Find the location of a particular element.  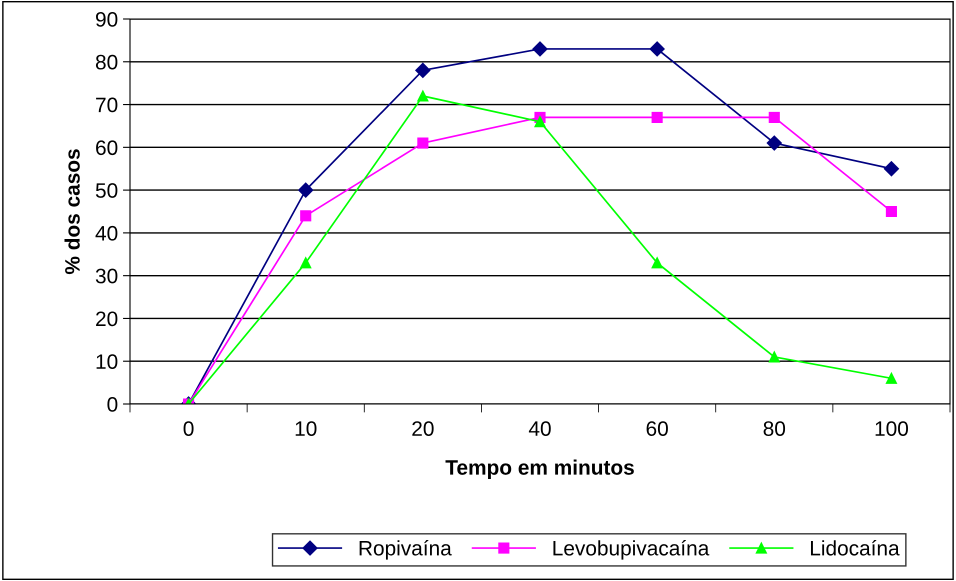

x-tick-label: 100 is located at coordinates (892, 428).